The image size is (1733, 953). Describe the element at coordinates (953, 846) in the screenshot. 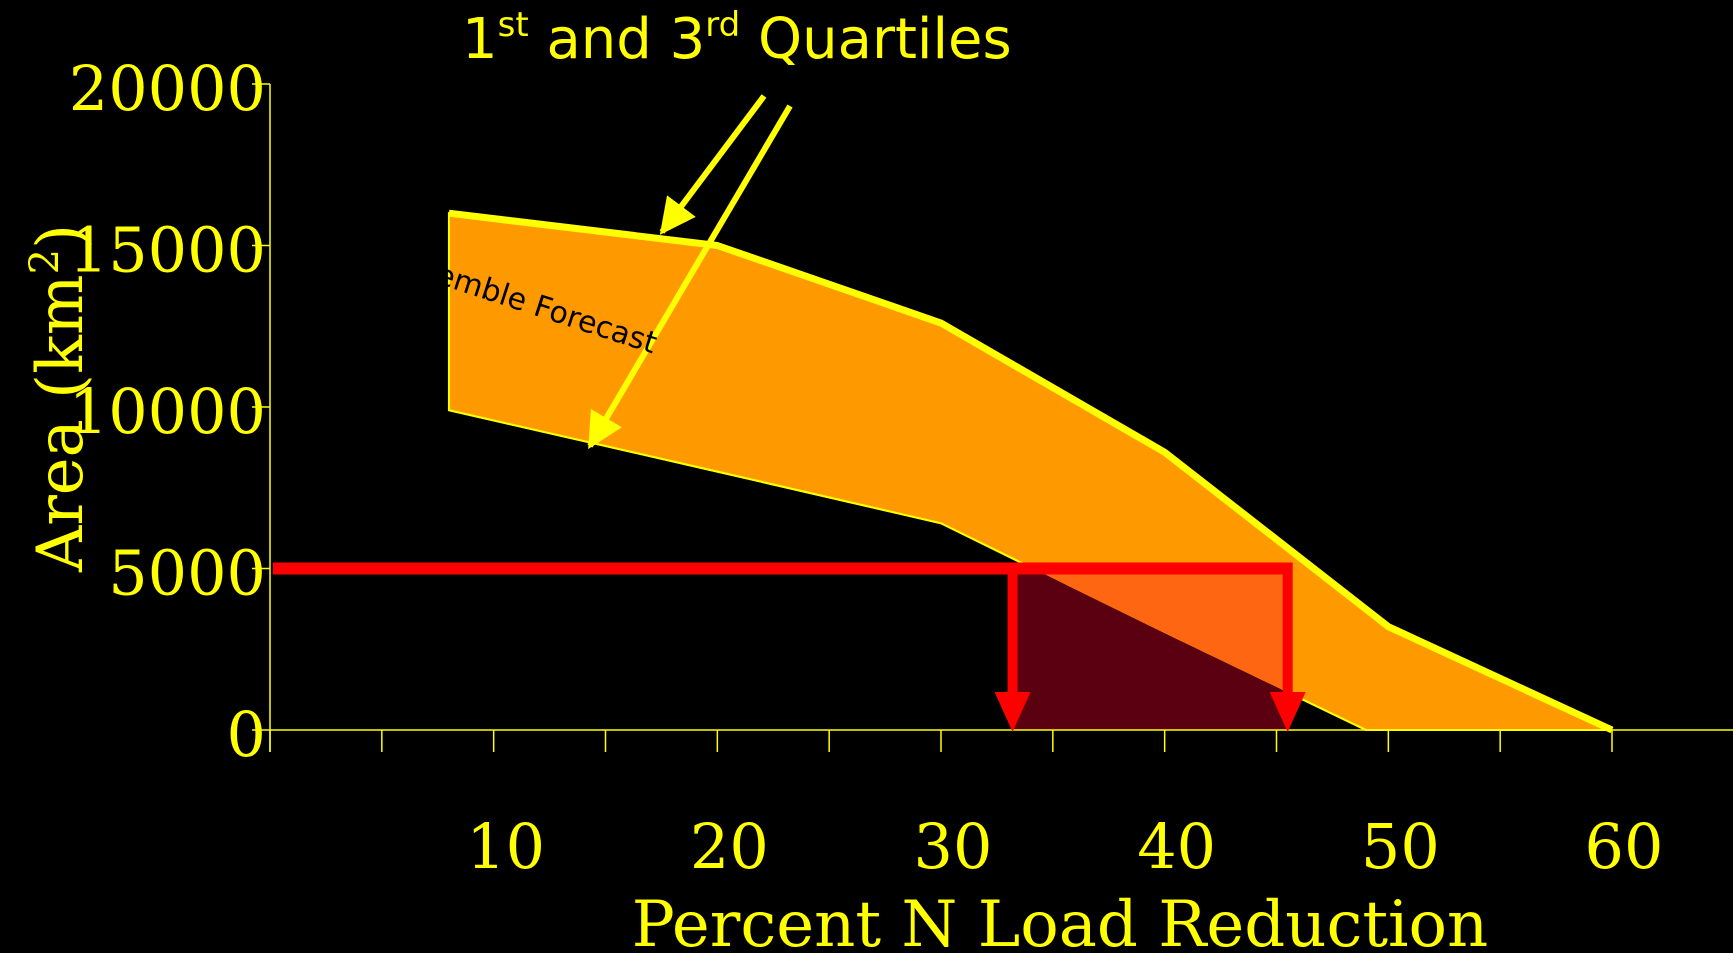

I see `x-tick-label: 30` at that location.